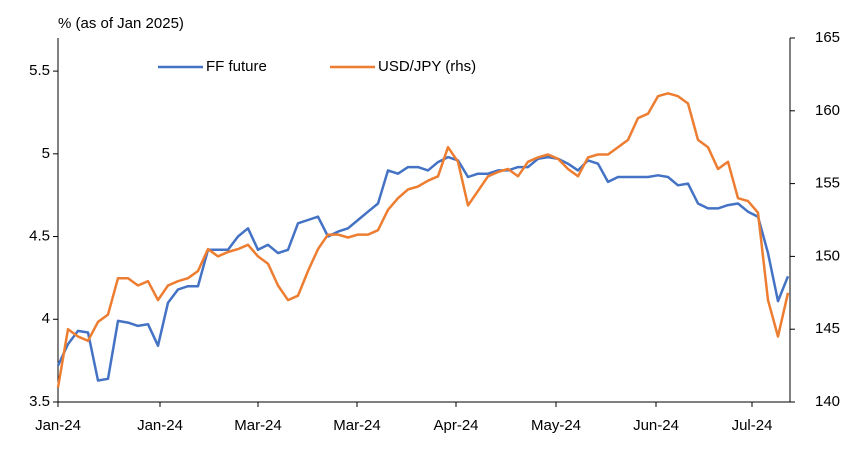 This screenshot has width=852, height=461. Describe the element at coordinates (827, 110) in the screenshot. I see `y2-tick-label: 160` at that location.